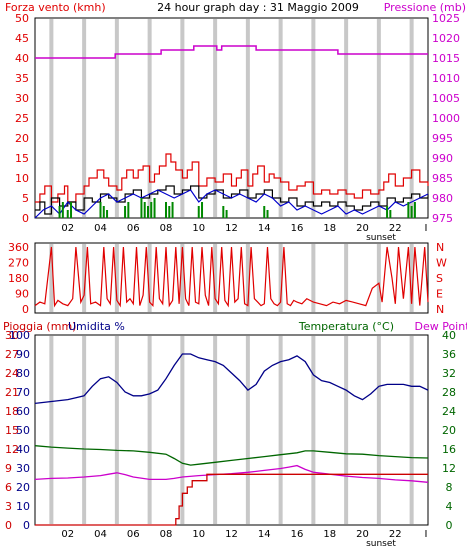 This screenshot has height=559, width=467. I want to click on rain-tick-label: 24, so click(12, 373).